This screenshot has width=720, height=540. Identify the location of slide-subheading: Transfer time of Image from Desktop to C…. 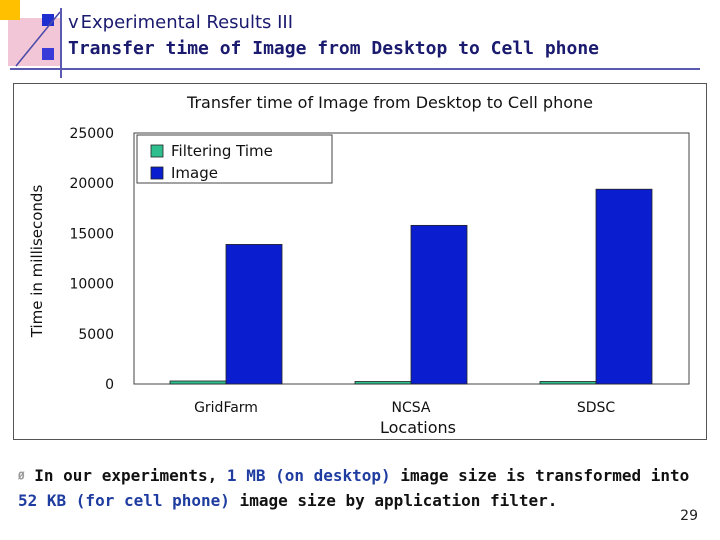
(334, 48).